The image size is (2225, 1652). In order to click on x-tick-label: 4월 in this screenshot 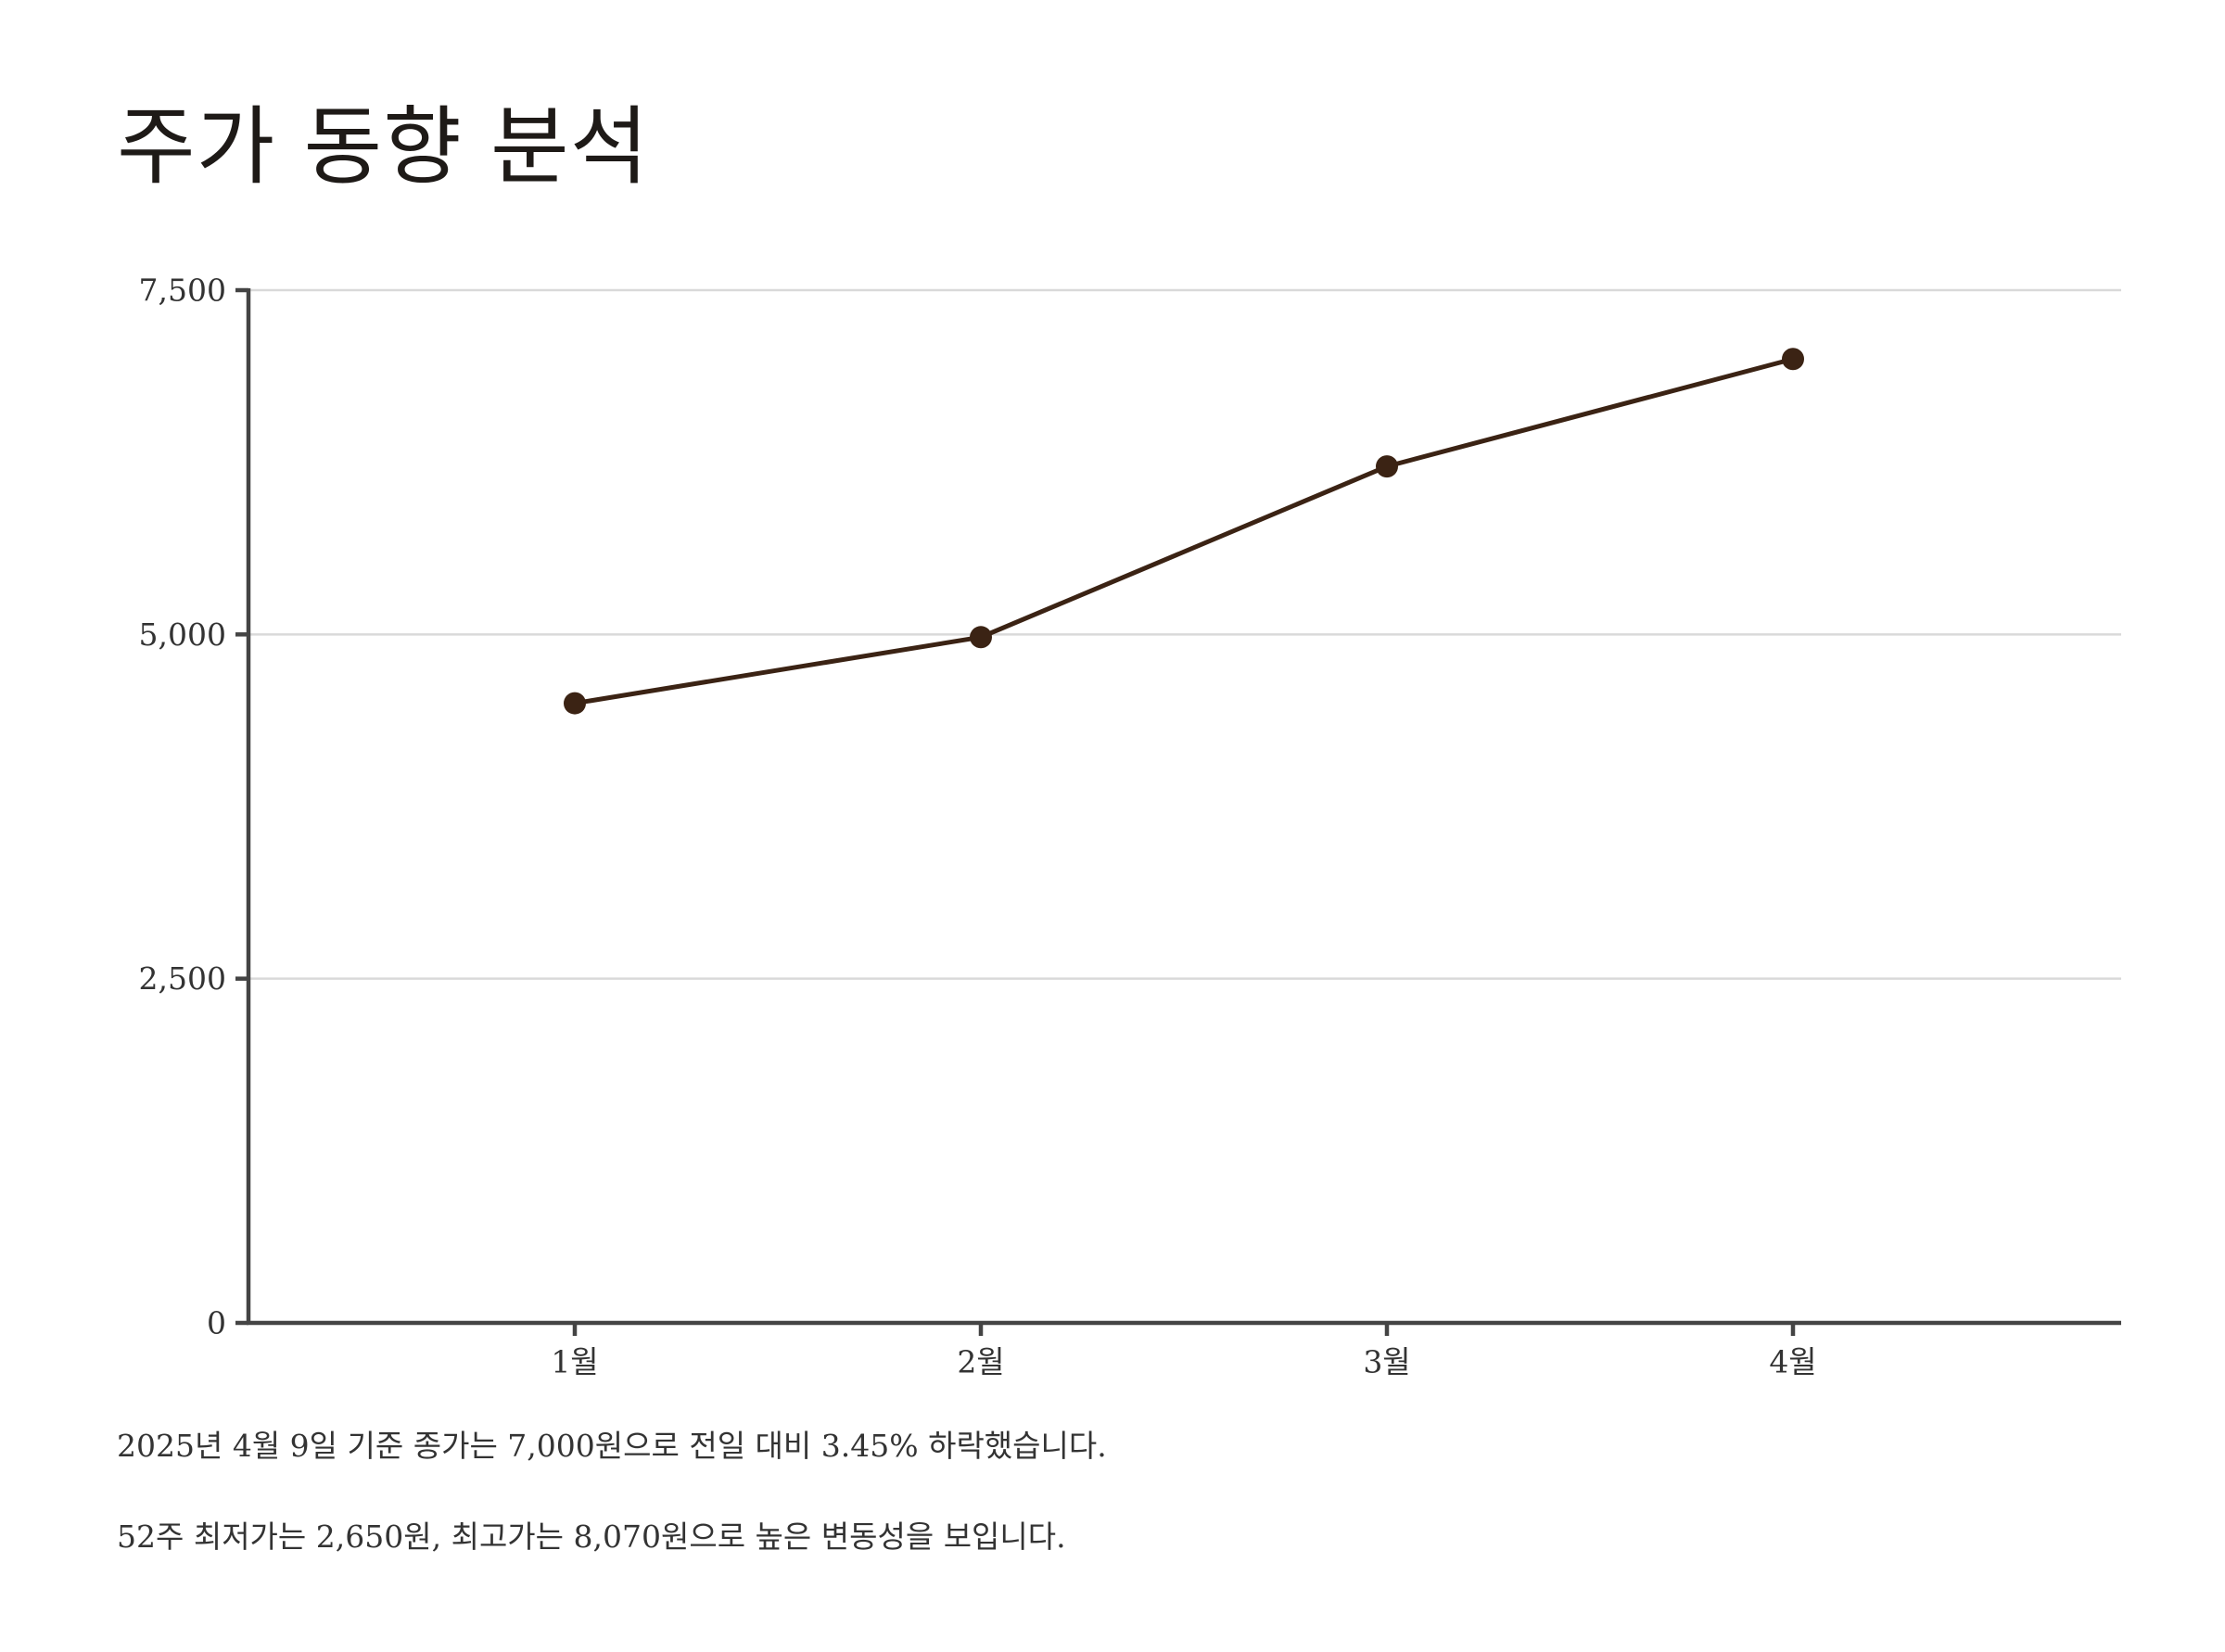, I will do `click(1792, 1362)`.